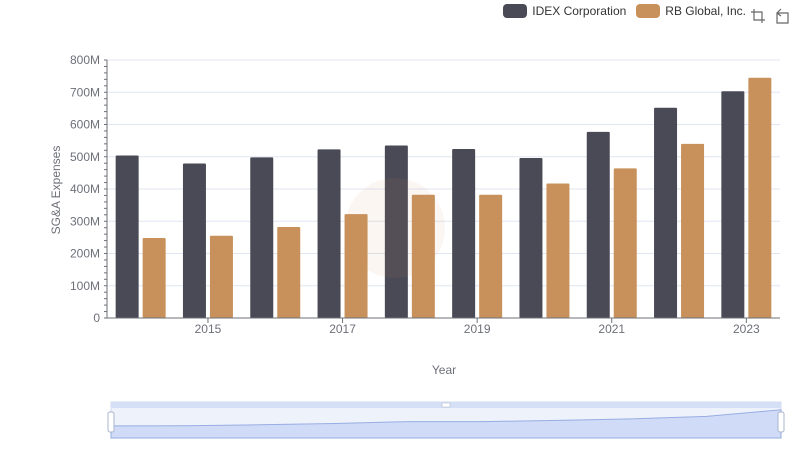 This screenshot has width=800, height=461. I want to click on x-tick-label: 2021, so click(611, 329).